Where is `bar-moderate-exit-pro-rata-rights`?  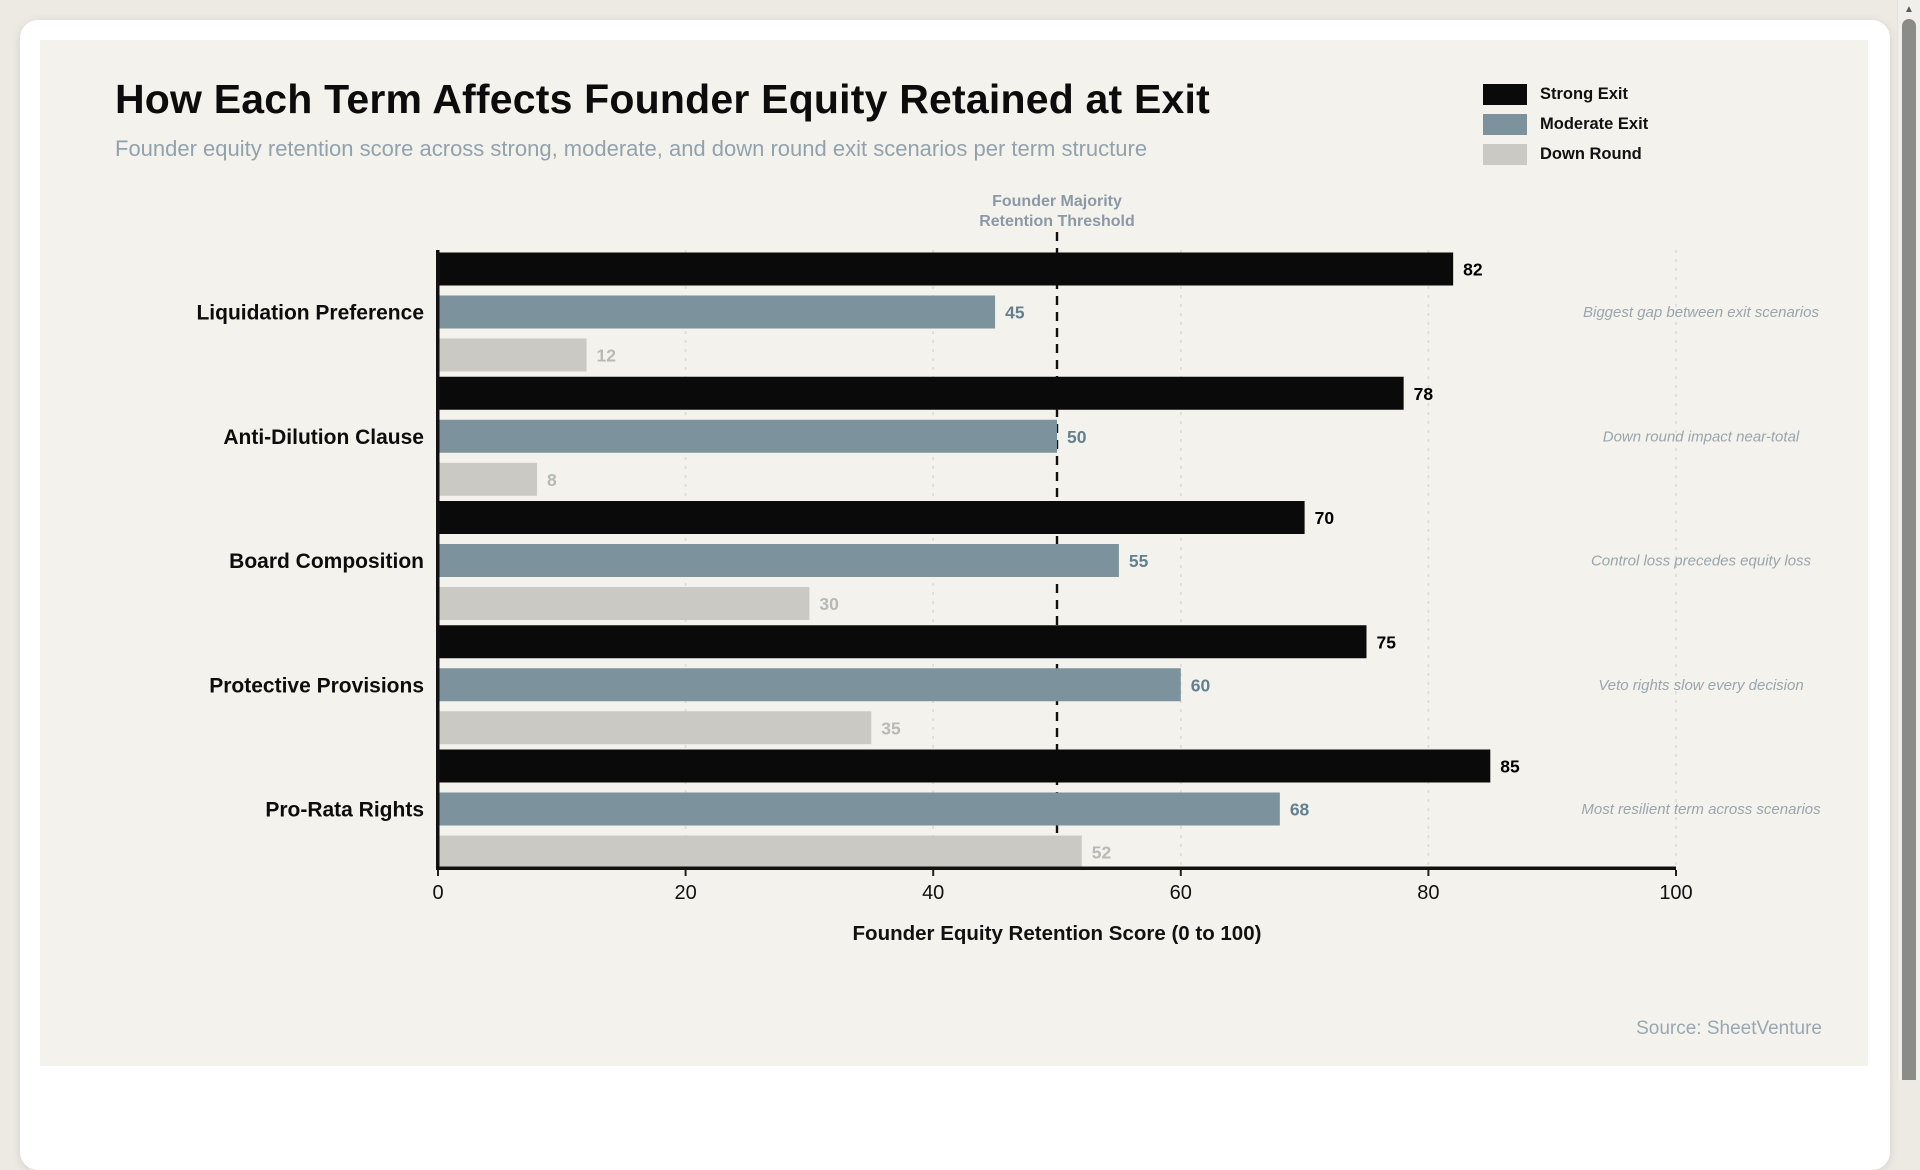 bar-moderate-exit-pro-rata-rights is located at coordinates (859, 809).